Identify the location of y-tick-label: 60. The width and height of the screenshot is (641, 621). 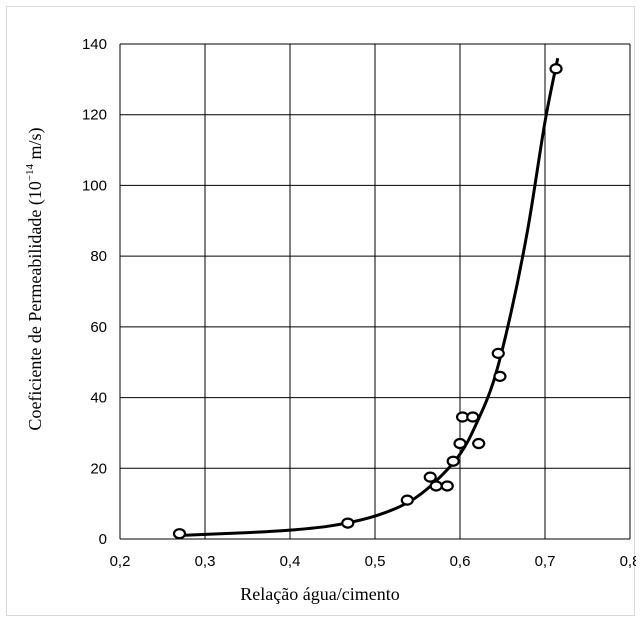
(98, 327).